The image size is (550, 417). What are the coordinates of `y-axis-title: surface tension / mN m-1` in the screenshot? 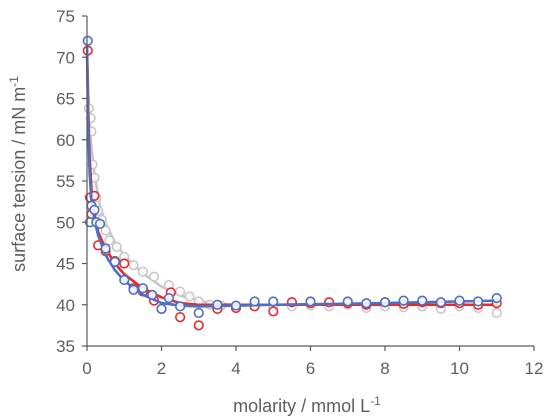 It's located at (18, 174).